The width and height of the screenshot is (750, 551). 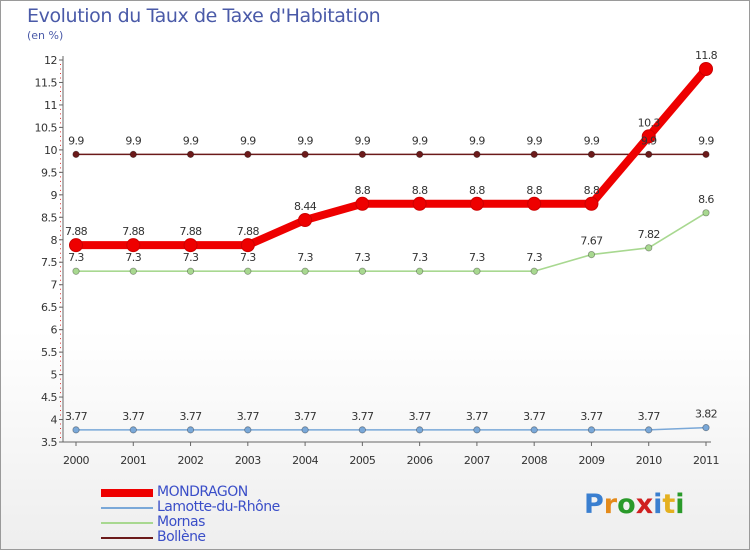 I want to click on data-label-mornas: 7.67, so click(x=591, y=241).